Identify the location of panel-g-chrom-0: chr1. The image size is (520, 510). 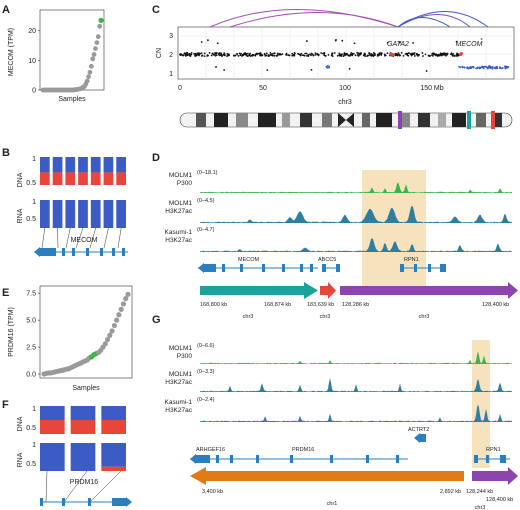
(332, 504).